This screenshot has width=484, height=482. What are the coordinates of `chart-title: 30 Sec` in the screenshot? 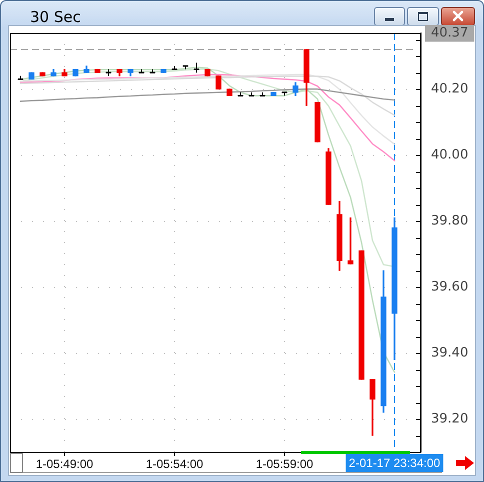 It's located at (55, 17).